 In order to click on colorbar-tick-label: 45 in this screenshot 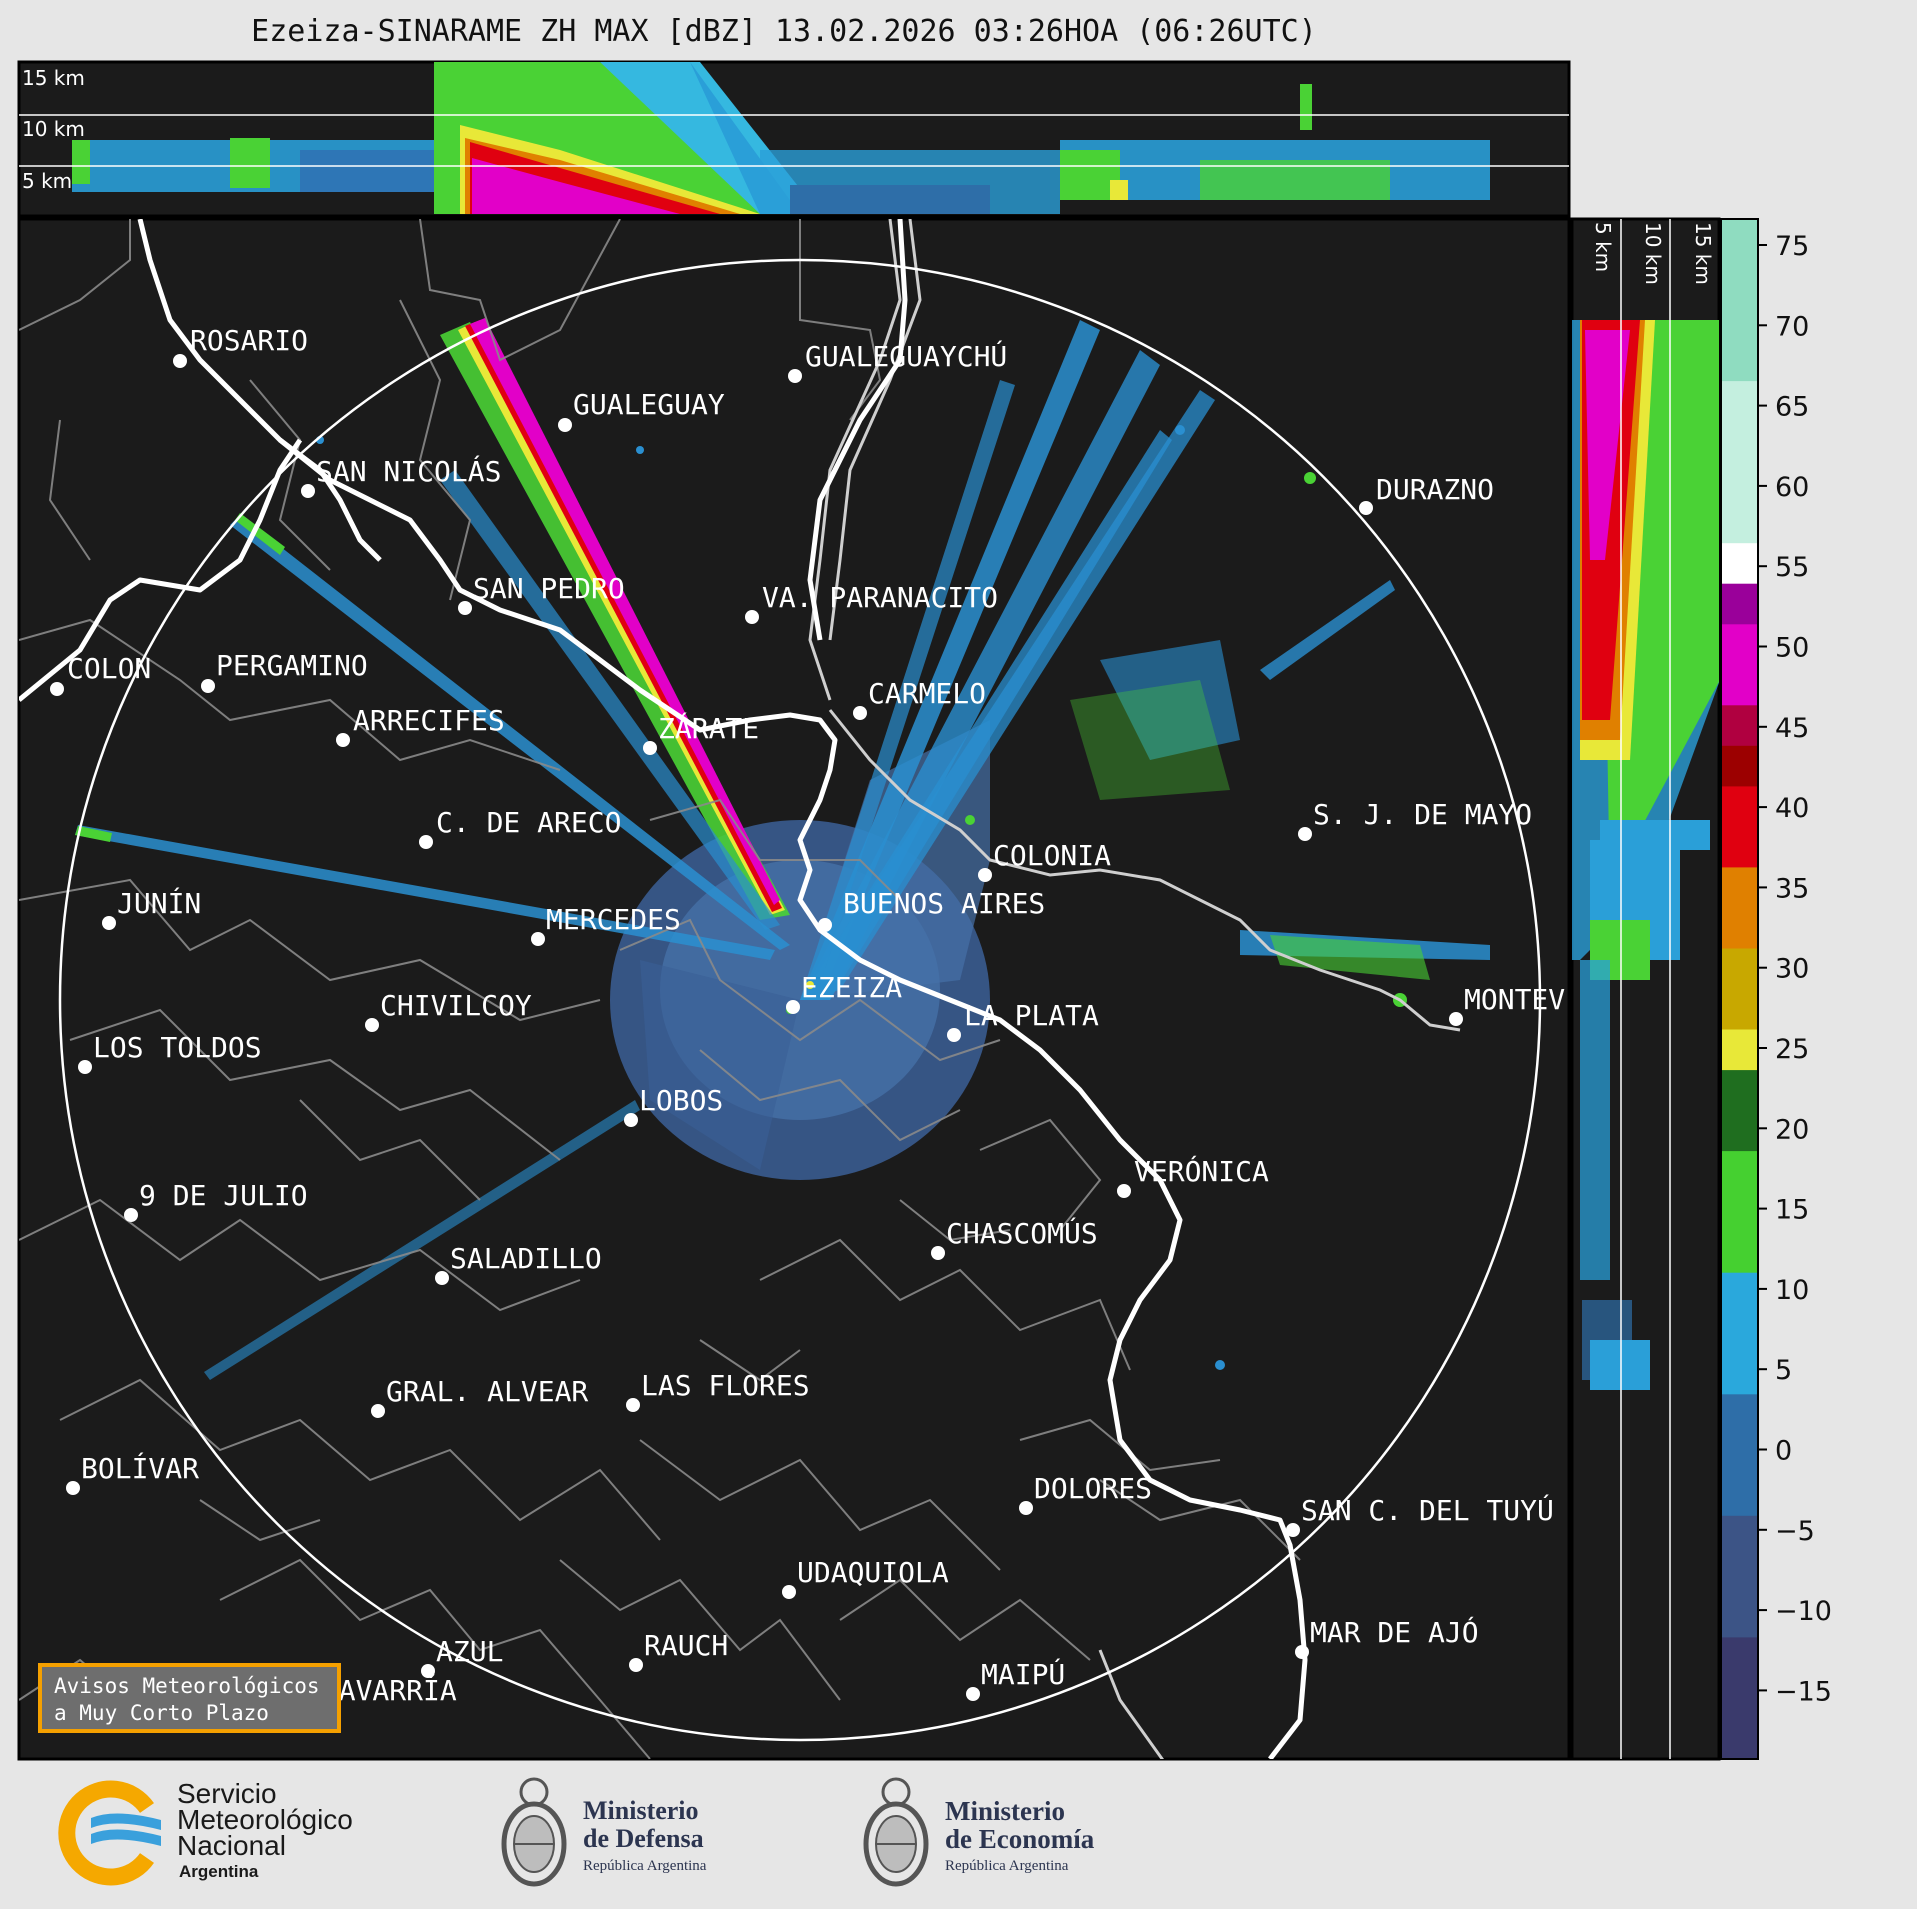, I will do `click(1792, 728)`.